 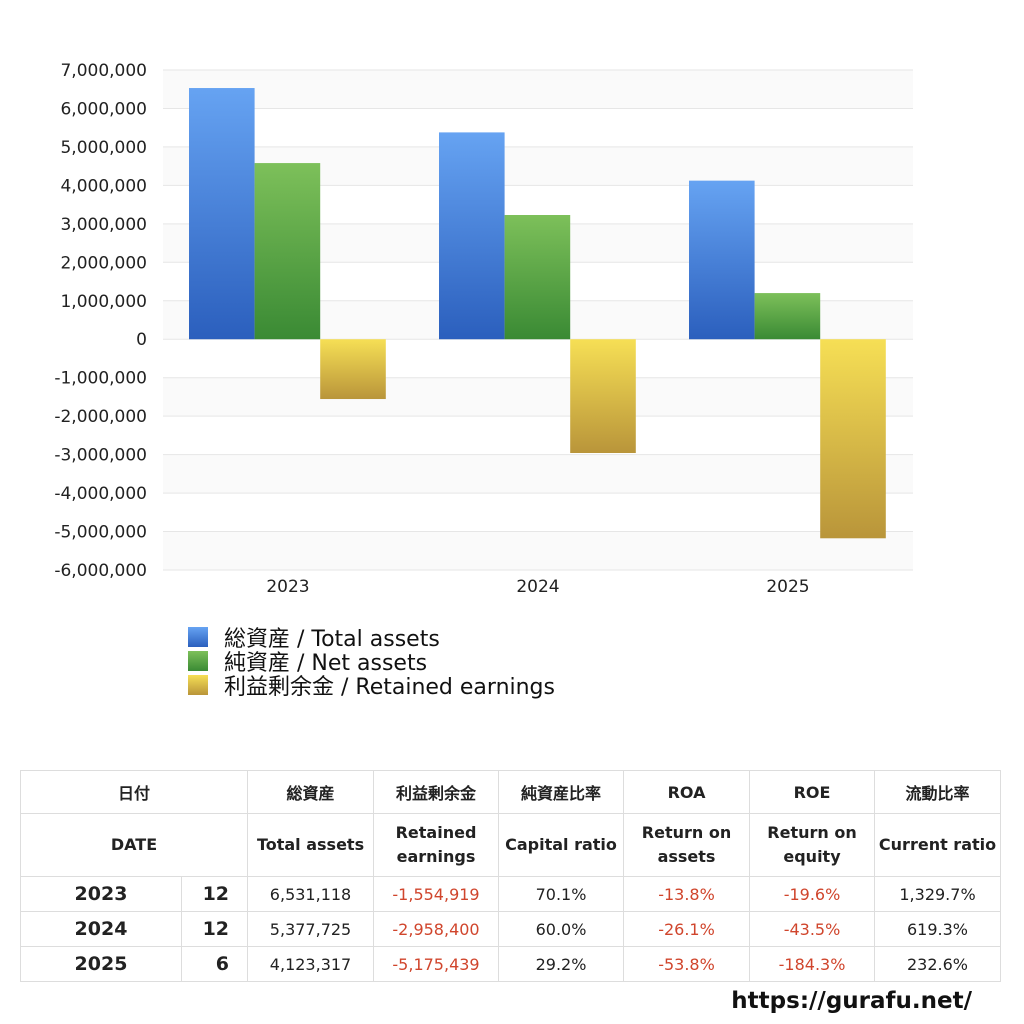 I want to click on legend-swatch-gold, so click(x=198, y=685).